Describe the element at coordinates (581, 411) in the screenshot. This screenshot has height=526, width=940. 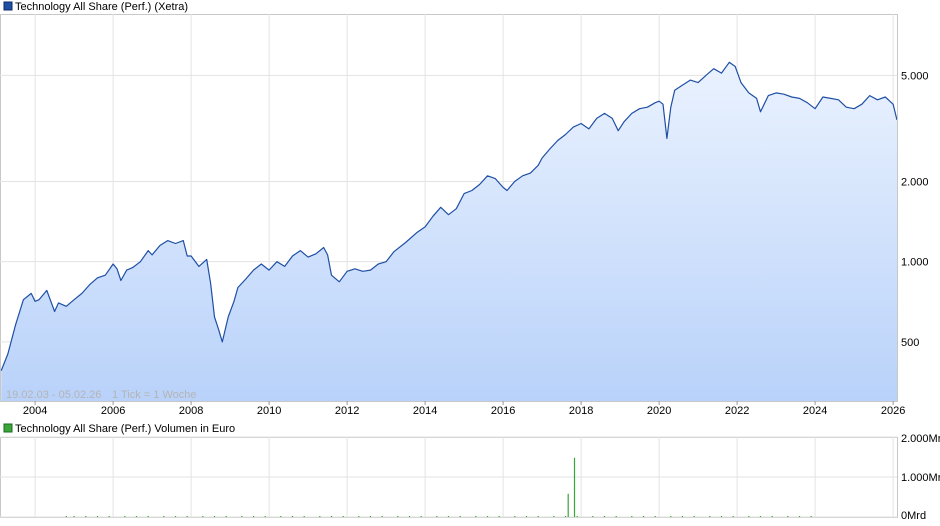
I see `x-tick-label: 2018` at that location.